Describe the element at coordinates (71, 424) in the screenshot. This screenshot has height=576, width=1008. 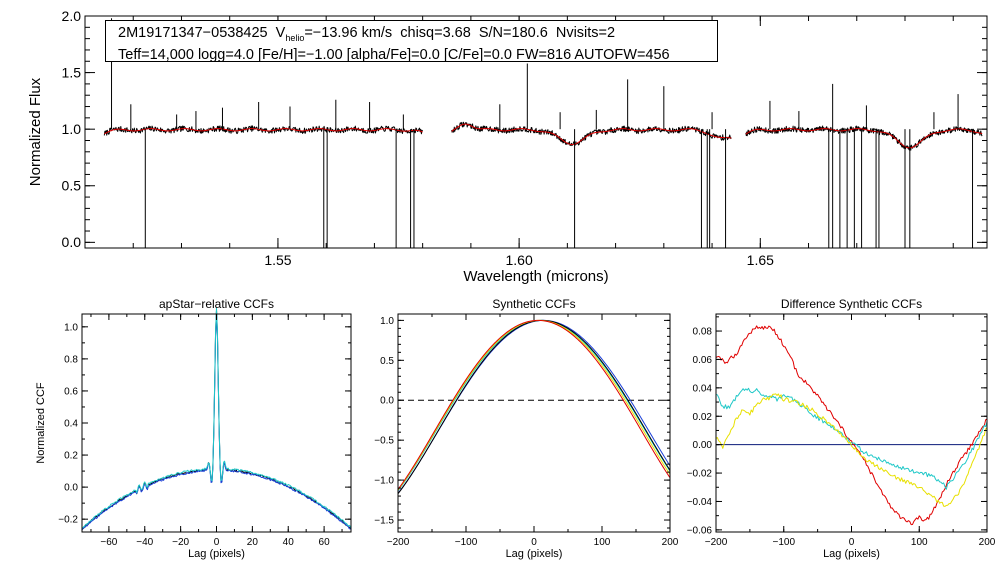
I see `apstar-ccf-ytick-label-3: 0.4` at that location.